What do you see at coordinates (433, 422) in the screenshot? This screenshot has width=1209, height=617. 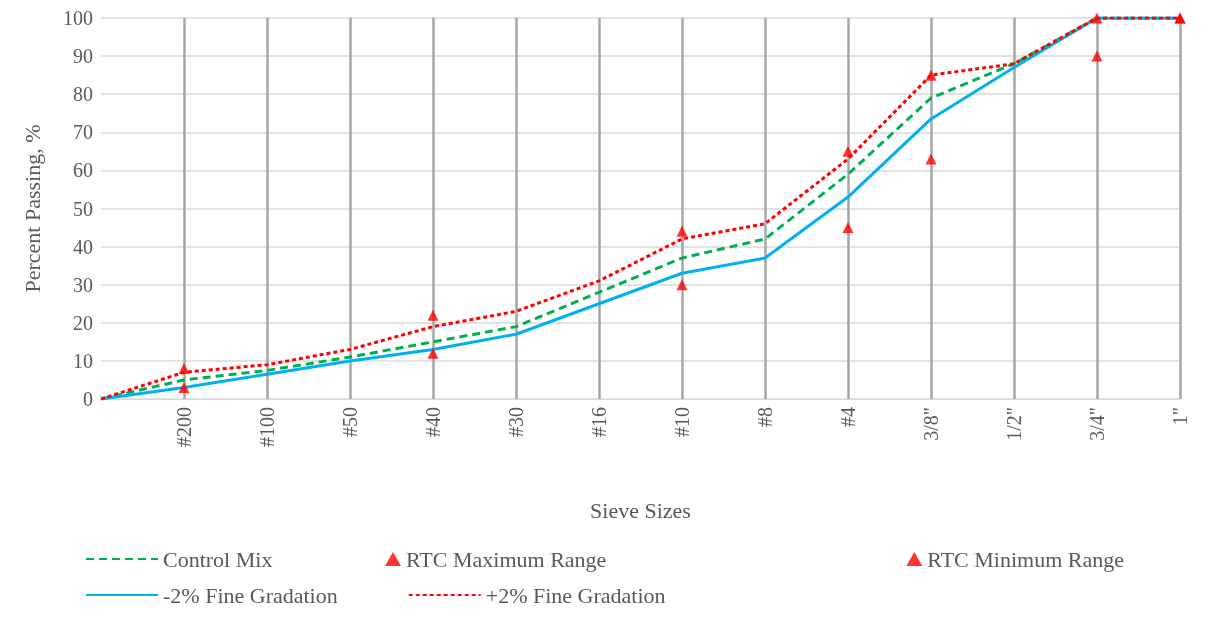 I see `x-tick-label: #40` at bounding box center [433, 422].